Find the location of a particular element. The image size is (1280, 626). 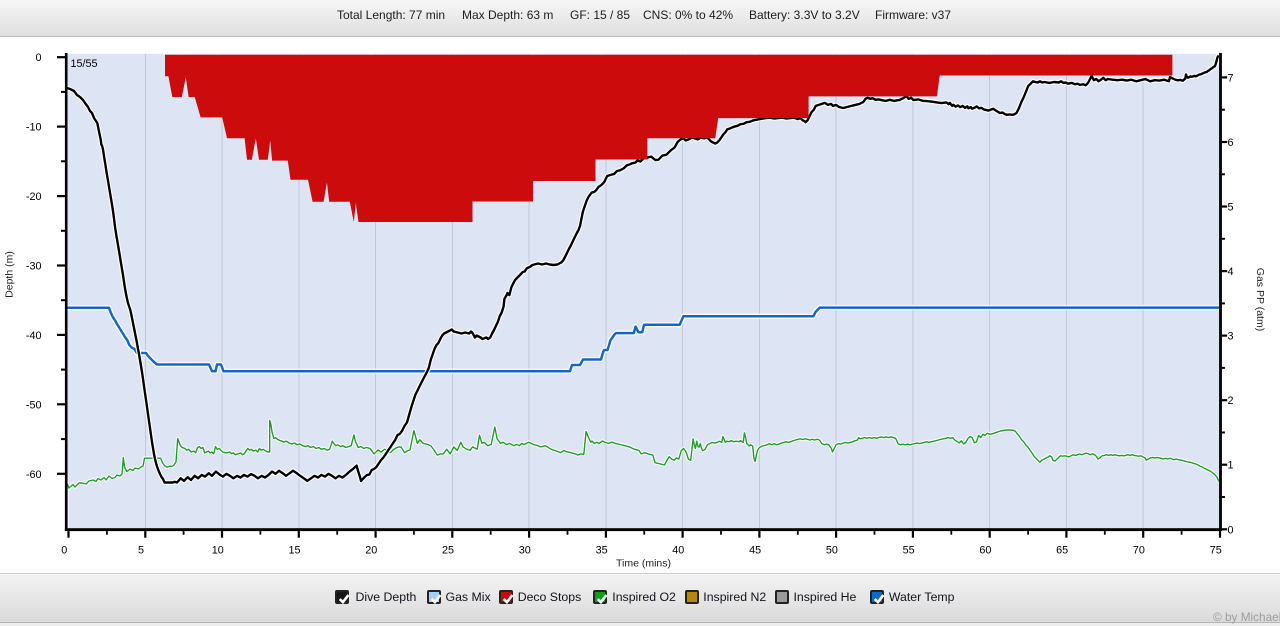

svg-text: 2 is located at coordinates (1231, 401).